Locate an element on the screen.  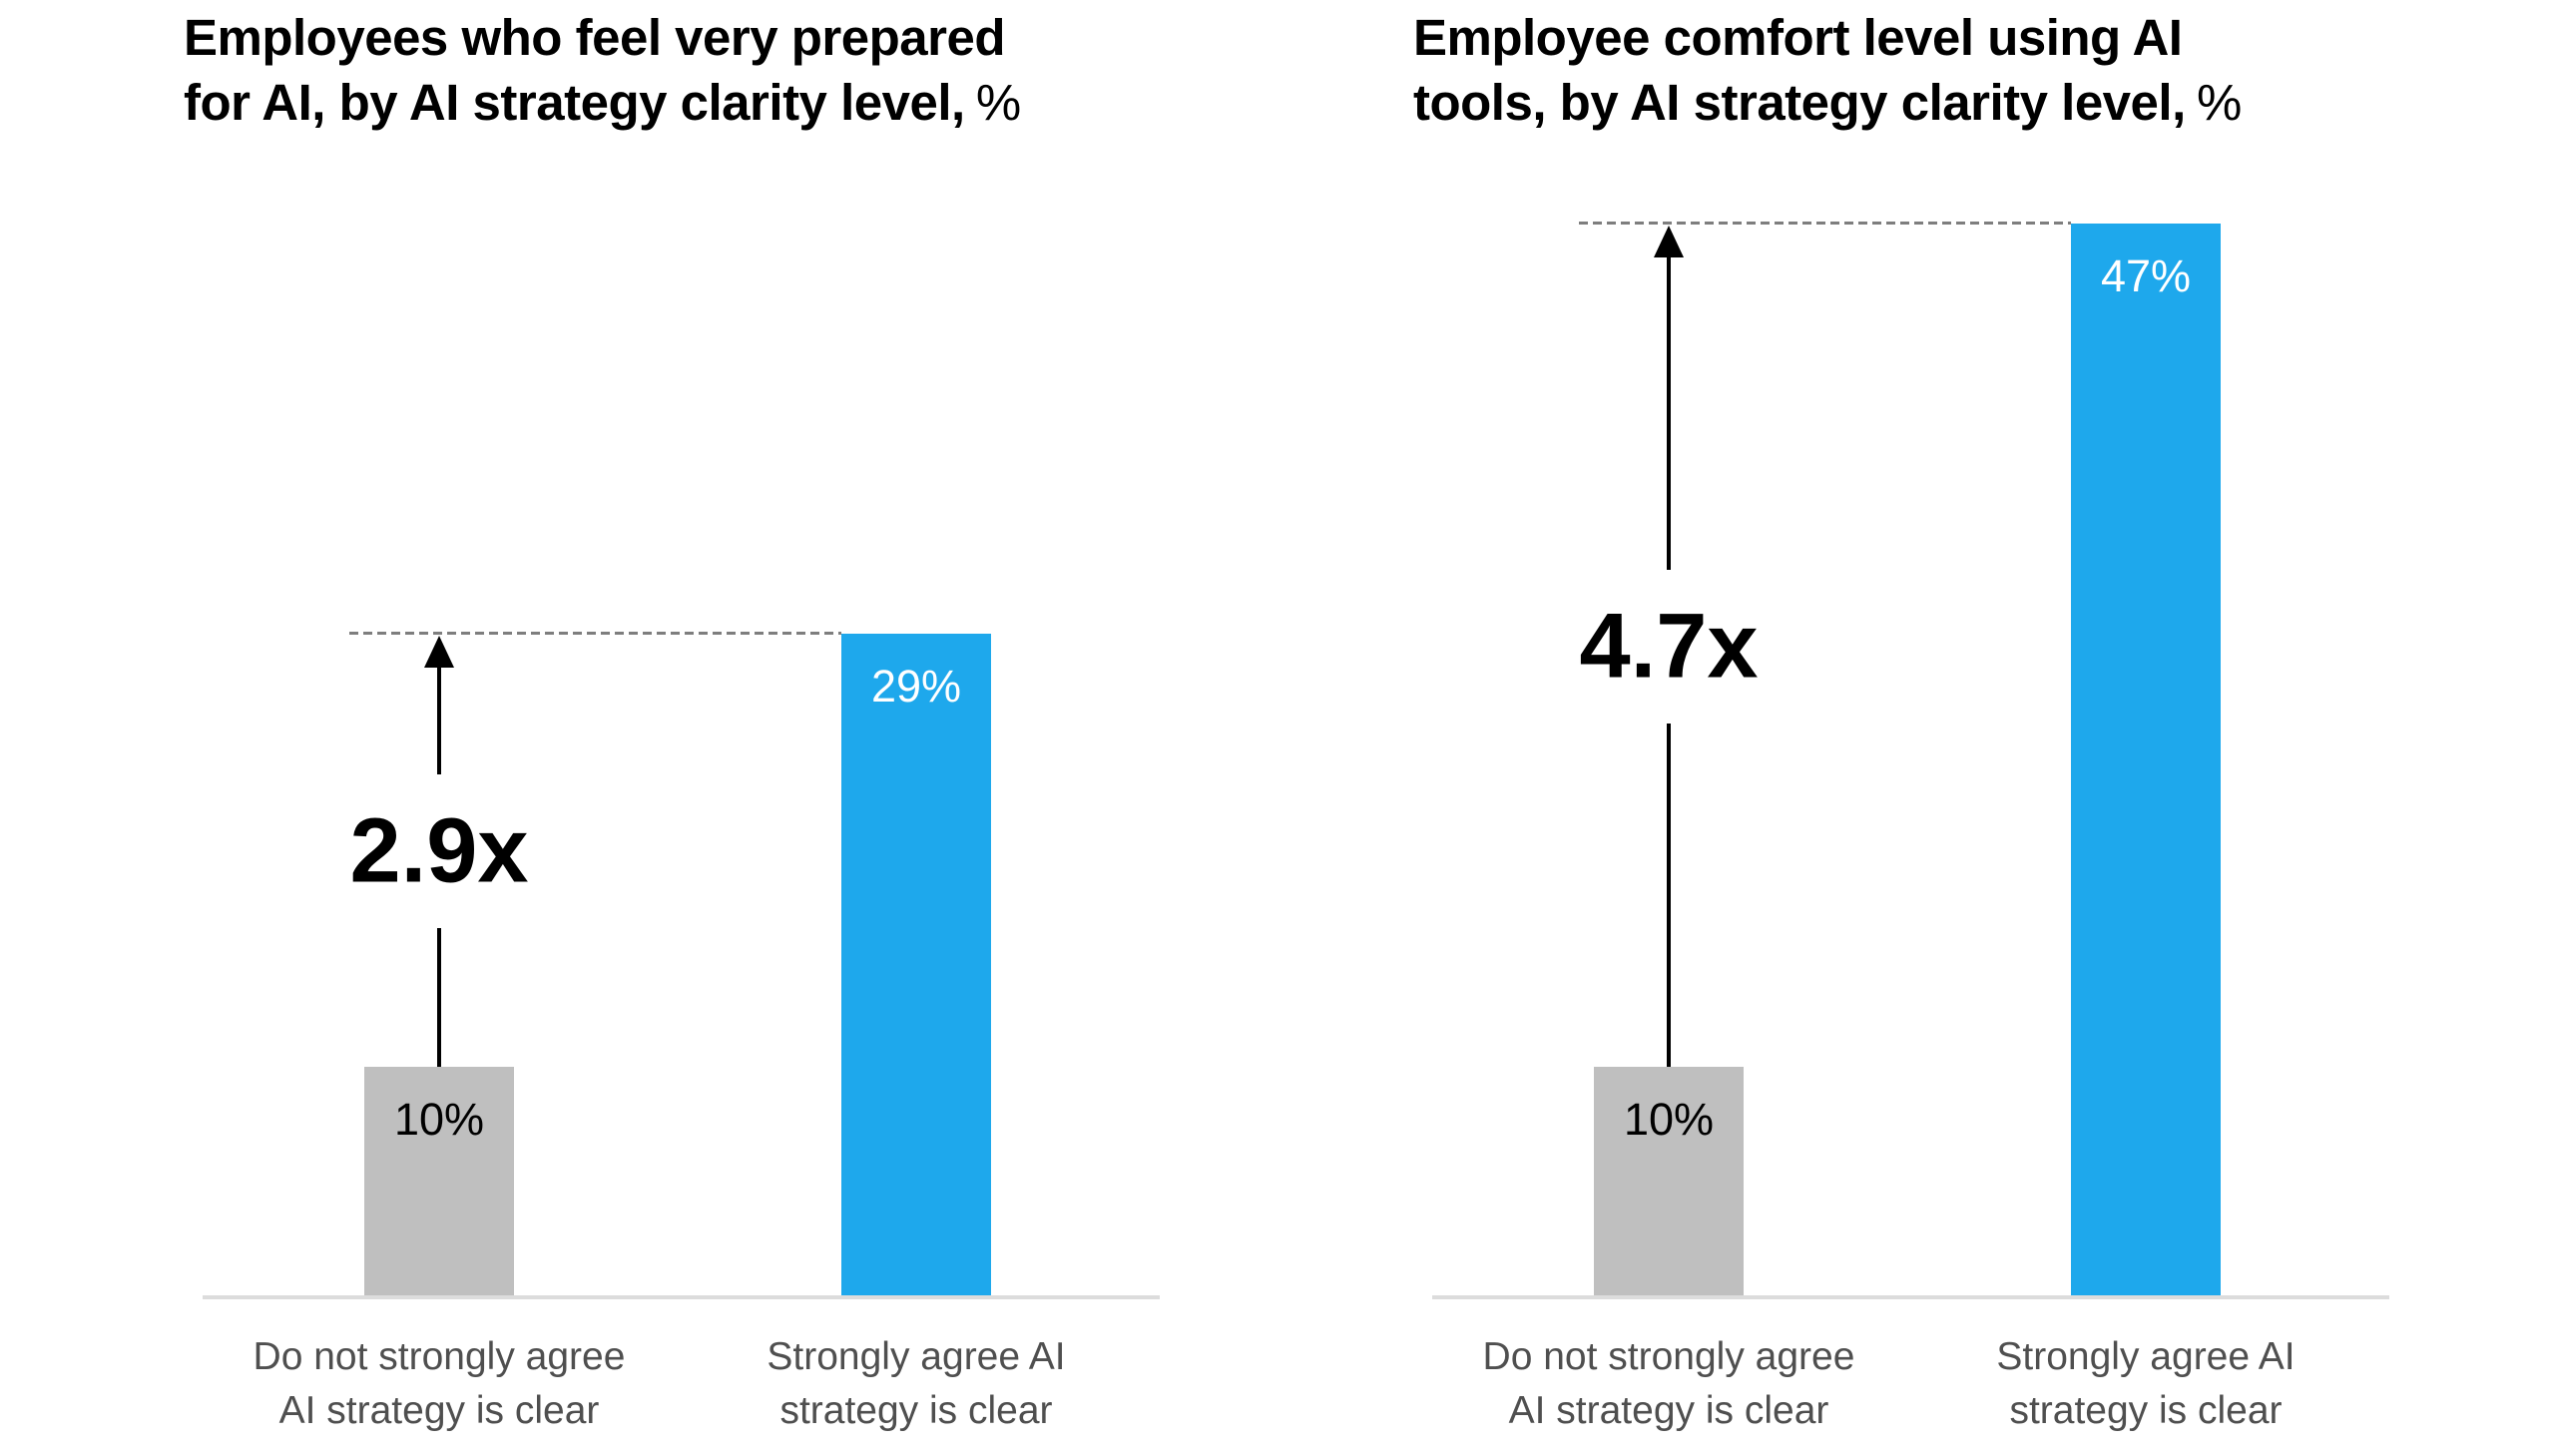
bar-strongly-agree: 47% is located at coordinates (2146, 759).